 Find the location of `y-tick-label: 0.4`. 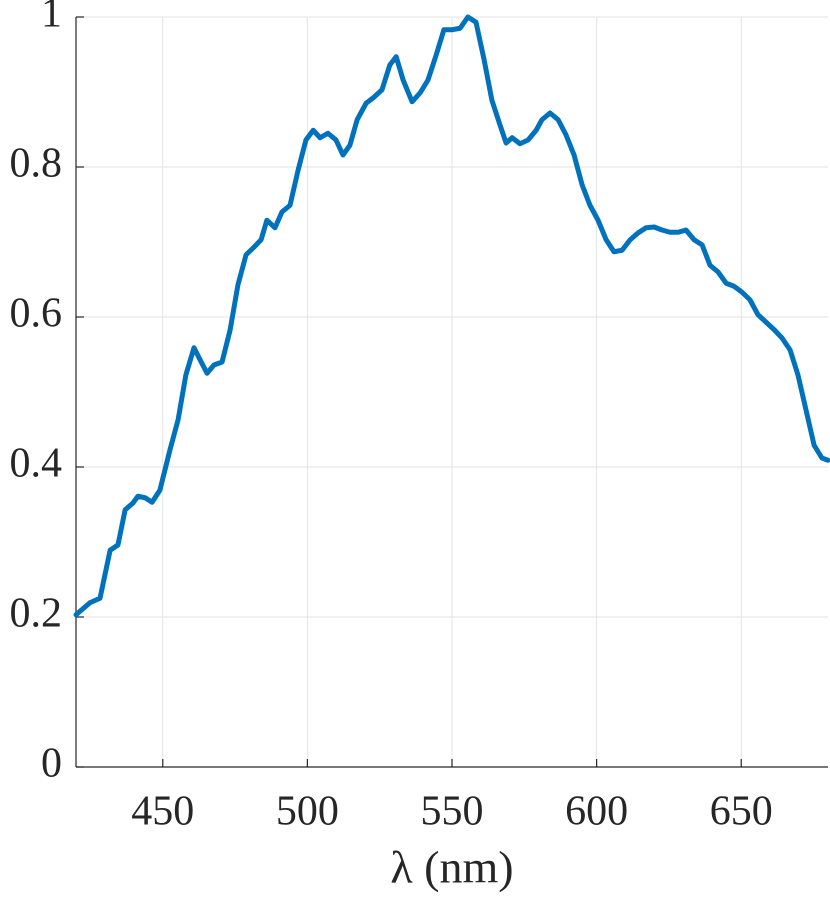

y-tick-label: 0.4 is located at coordinates (36, 464).